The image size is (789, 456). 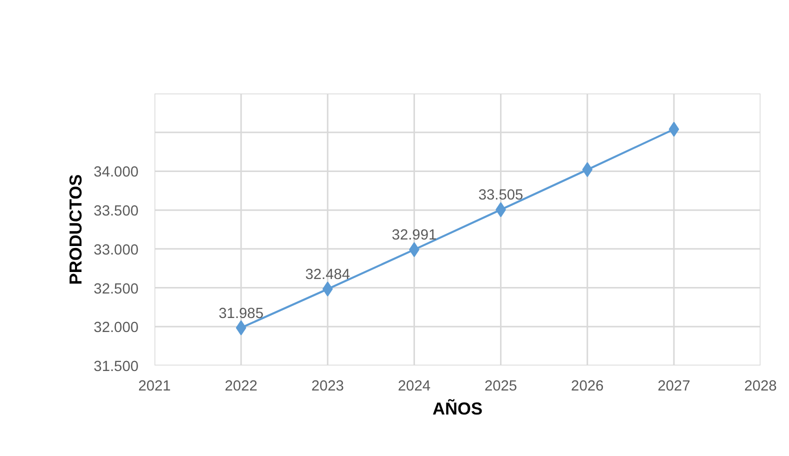 What do you see at coordinates (241, 314) in the screenshot?
I see `data-label: 31.985` at bounding box center [241, 314].